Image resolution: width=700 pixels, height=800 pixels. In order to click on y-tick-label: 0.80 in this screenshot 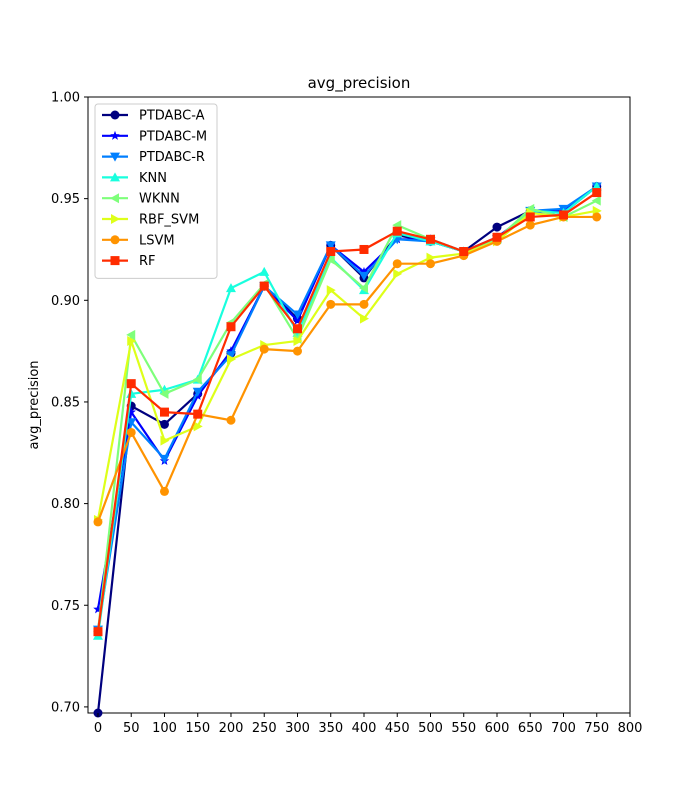, I will do `click(65, 504)`.